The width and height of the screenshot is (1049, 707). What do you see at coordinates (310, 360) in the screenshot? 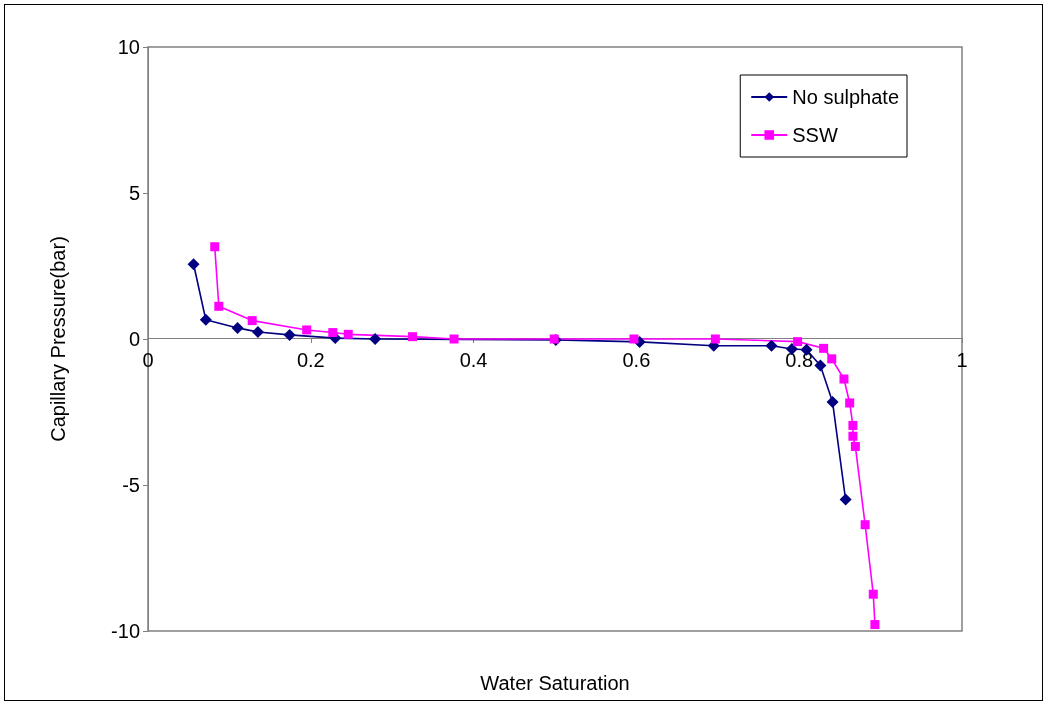
I see `x-tick-label: 0.2` at bounding box center [310, 360].